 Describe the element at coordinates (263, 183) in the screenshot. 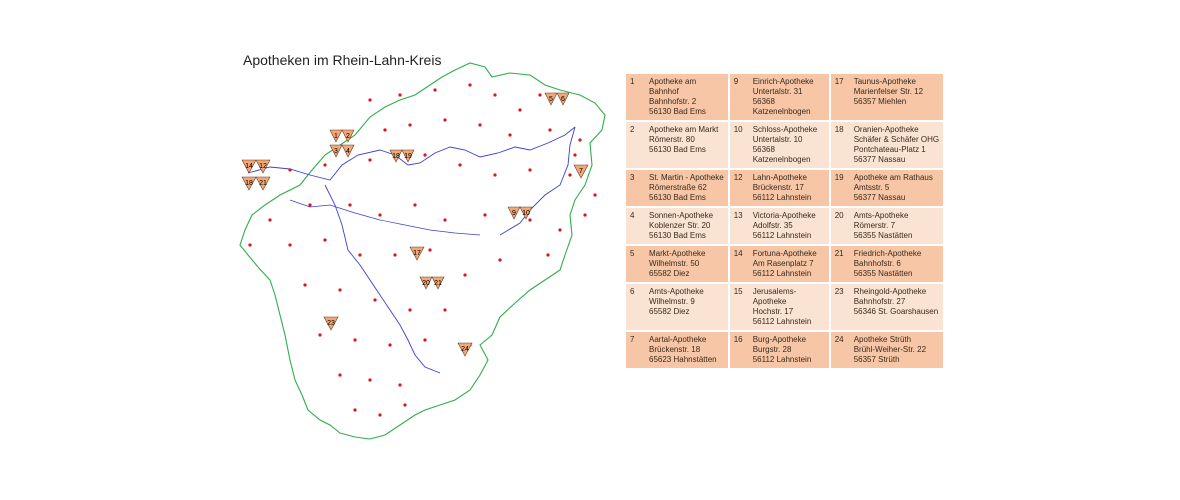

I see `marker-label-21: 21` at that location.